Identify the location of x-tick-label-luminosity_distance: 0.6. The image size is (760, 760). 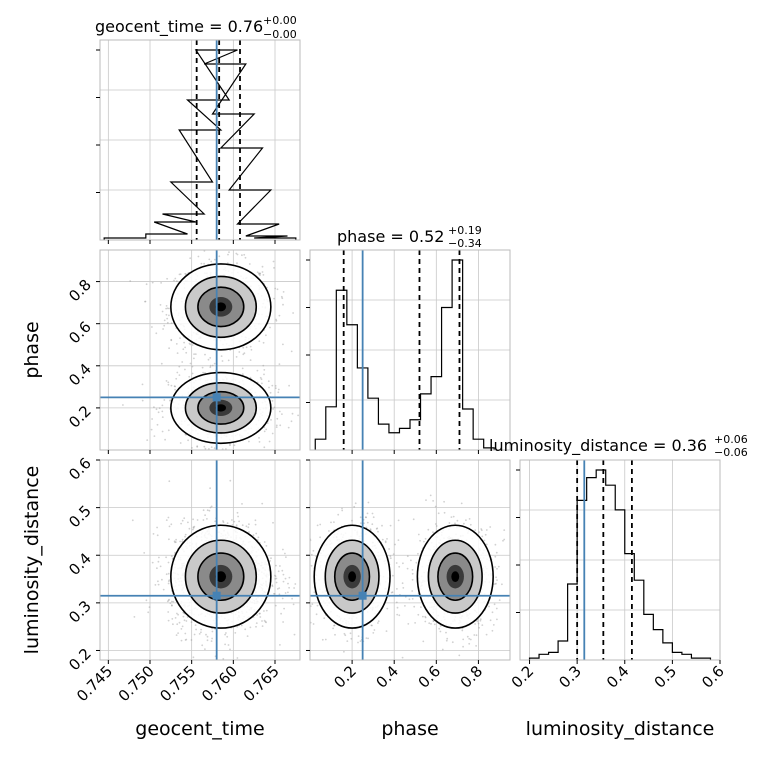
(713, 677).